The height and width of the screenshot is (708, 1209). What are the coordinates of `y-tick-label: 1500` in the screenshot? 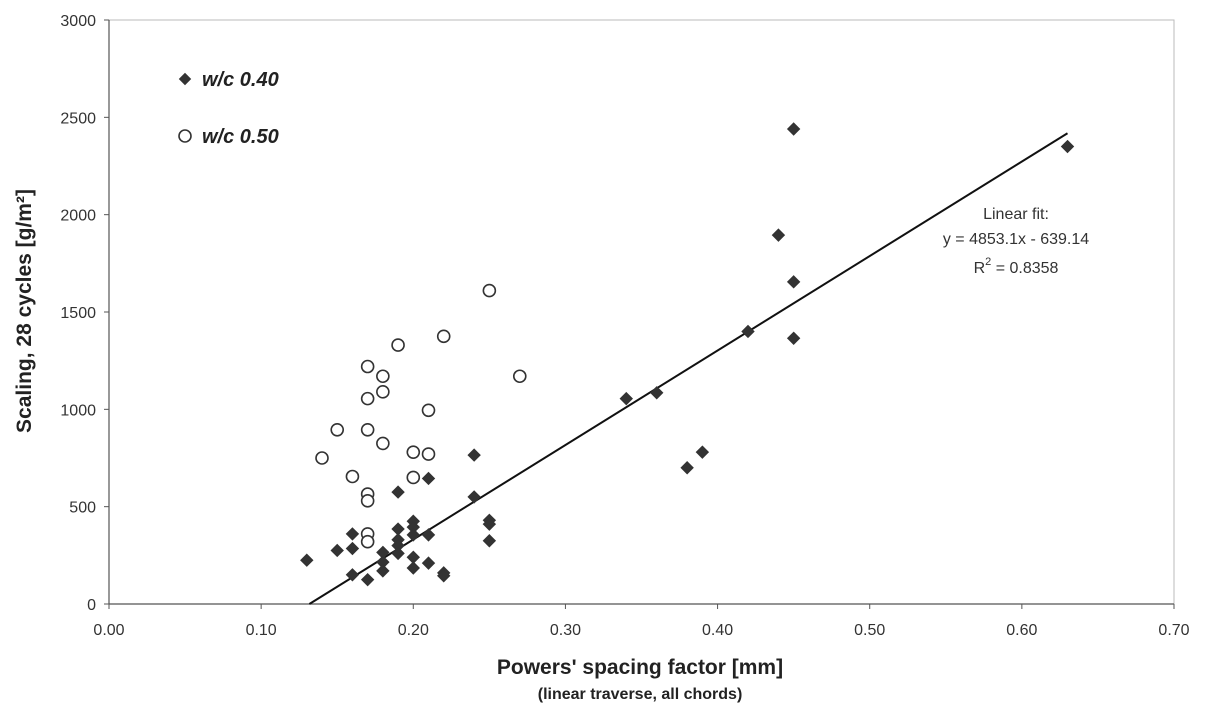 It's located at (78, 313).